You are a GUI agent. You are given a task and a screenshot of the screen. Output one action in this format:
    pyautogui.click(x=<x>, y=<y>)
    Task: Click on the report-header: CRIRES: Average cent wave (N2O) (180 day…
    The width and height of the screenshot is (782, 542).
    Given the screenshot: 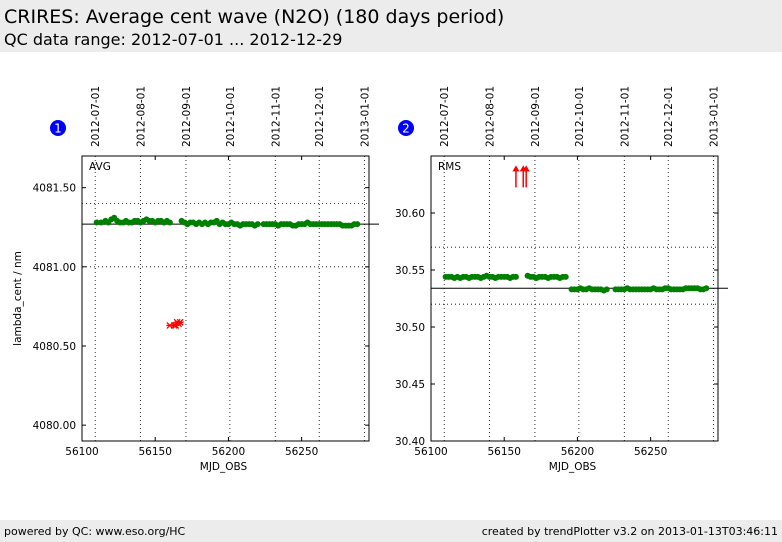 What is the action you would take?
    pyautogui.click(x=391, y=26)
    